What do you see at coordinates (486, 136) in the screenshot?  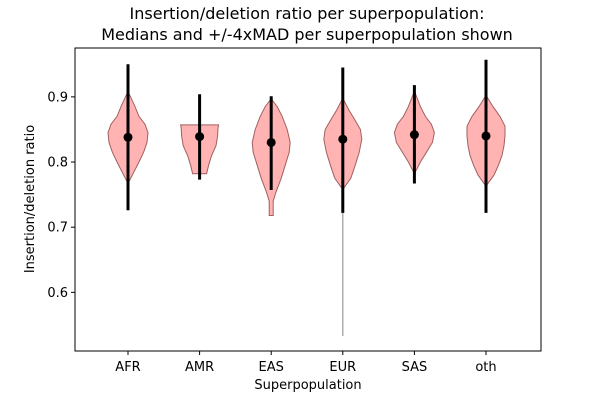 I see `median-dot-oth` at bounding box center [486, 136].